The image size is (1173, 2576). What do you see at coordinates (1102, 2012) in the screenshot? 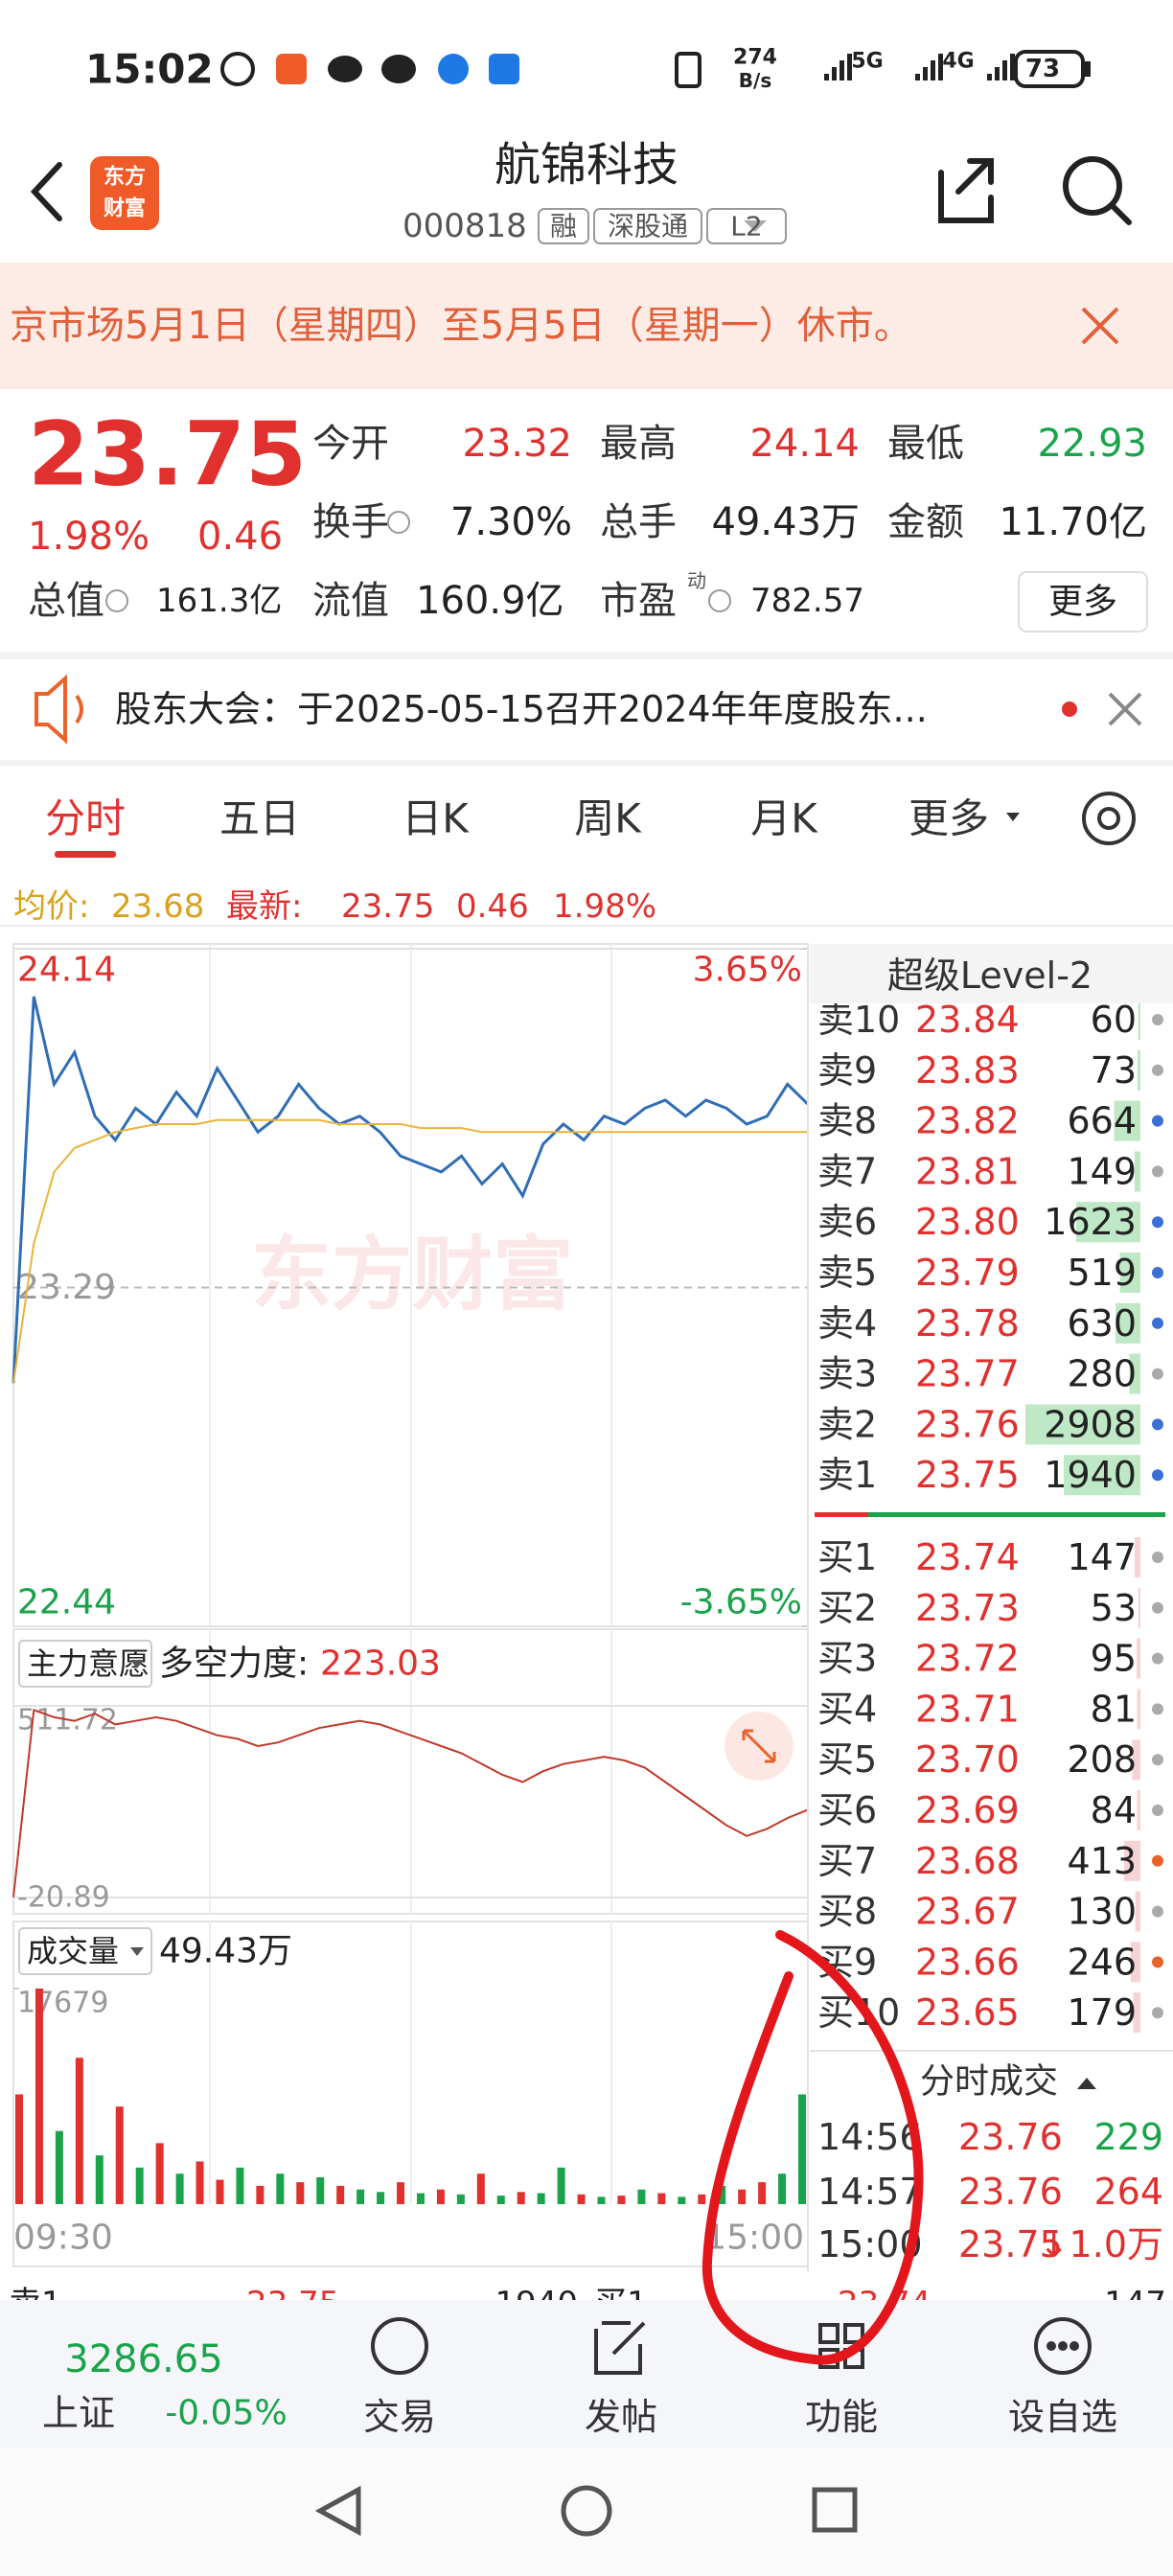
I see `book-volume: 179` at bounding box center [1102, 2012].